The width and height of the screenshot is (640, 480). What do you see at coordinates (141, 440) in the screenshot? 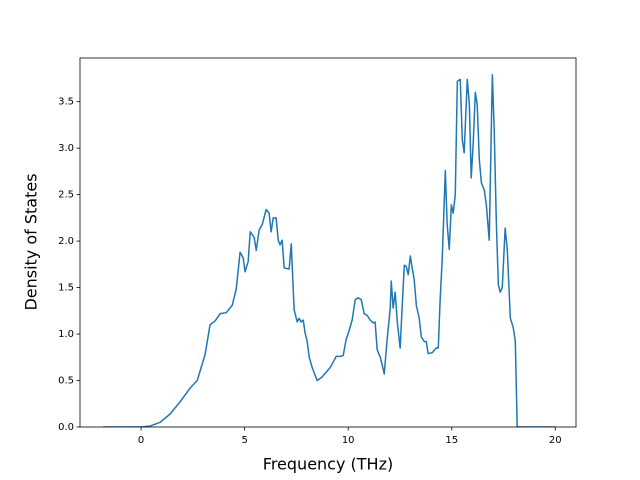
I see `x-tick-label: 0` at bounding box center [141, 440].